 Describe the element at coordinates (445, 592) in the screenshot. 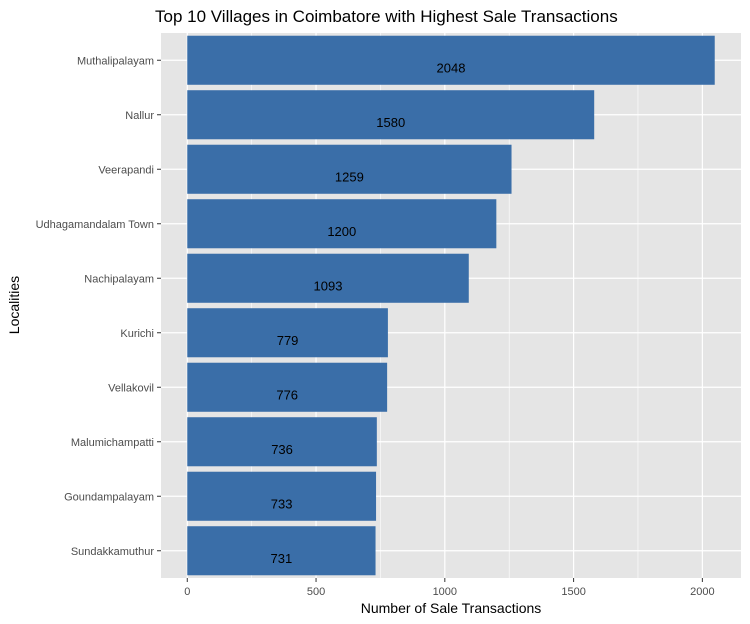

I see `x-tick-label: 1000` at that location.